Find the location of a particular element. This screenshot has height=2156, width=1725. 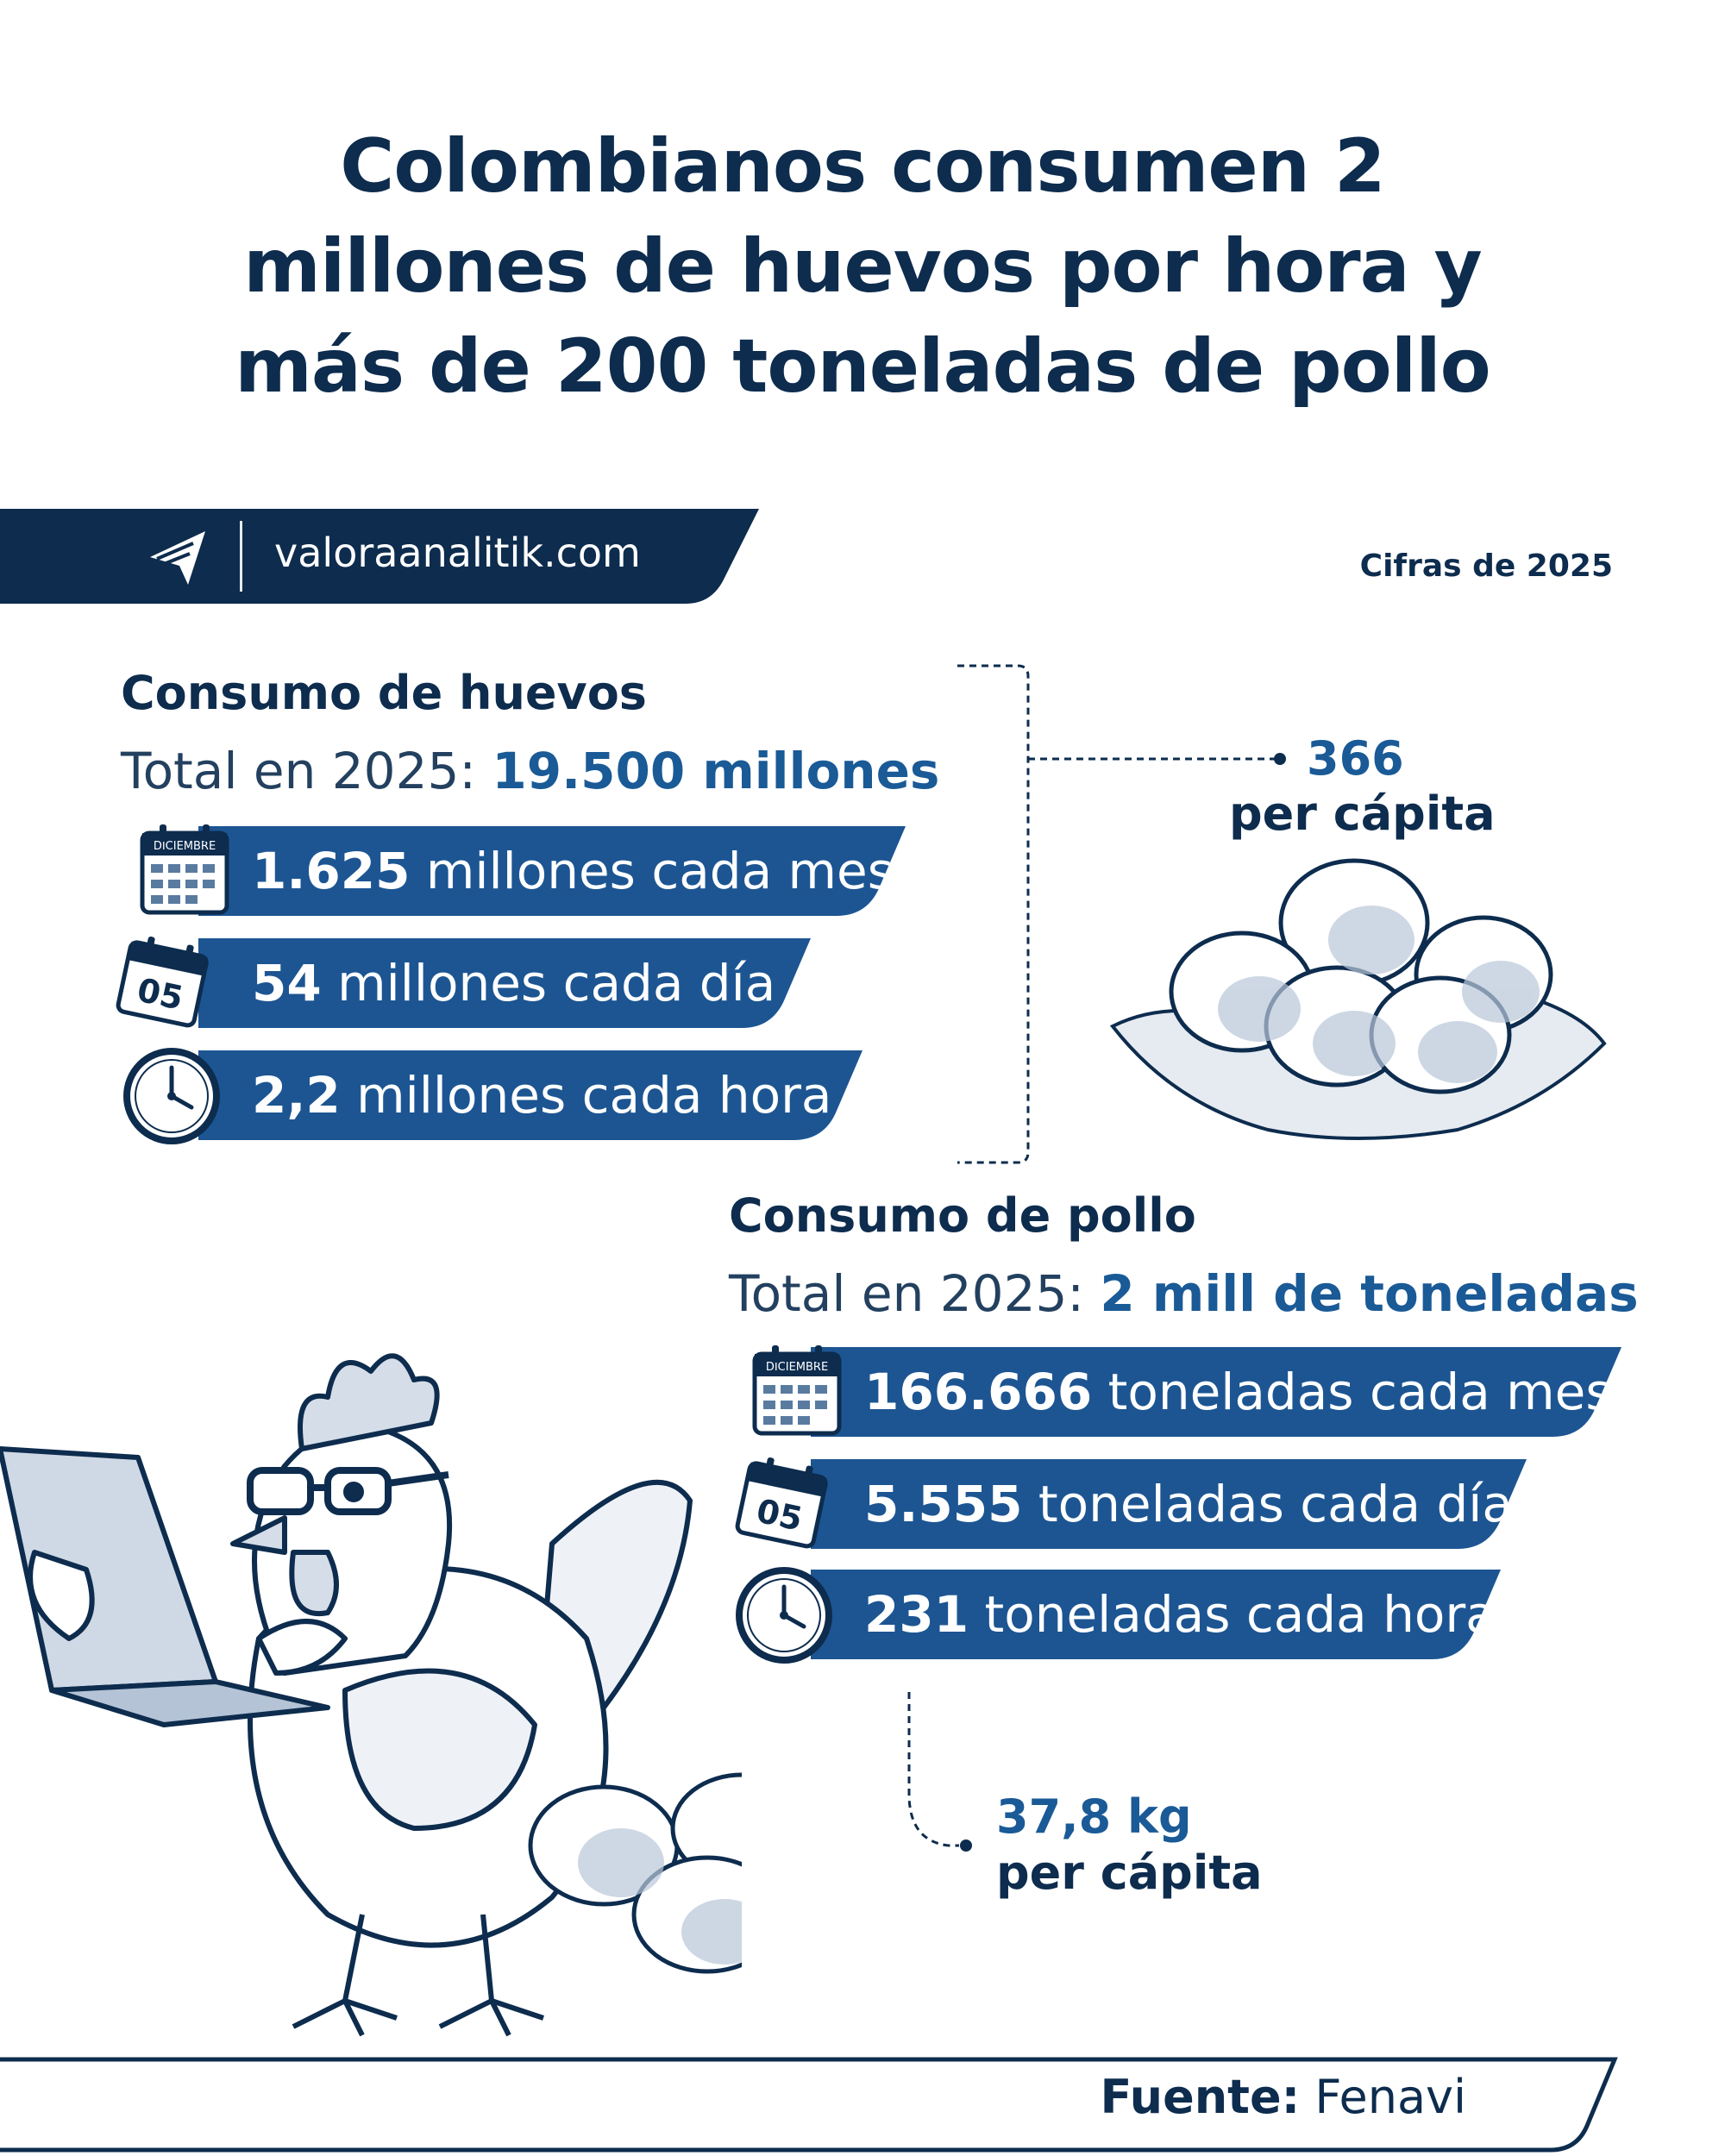

footer-frame is located at coordinates (809, 2105).